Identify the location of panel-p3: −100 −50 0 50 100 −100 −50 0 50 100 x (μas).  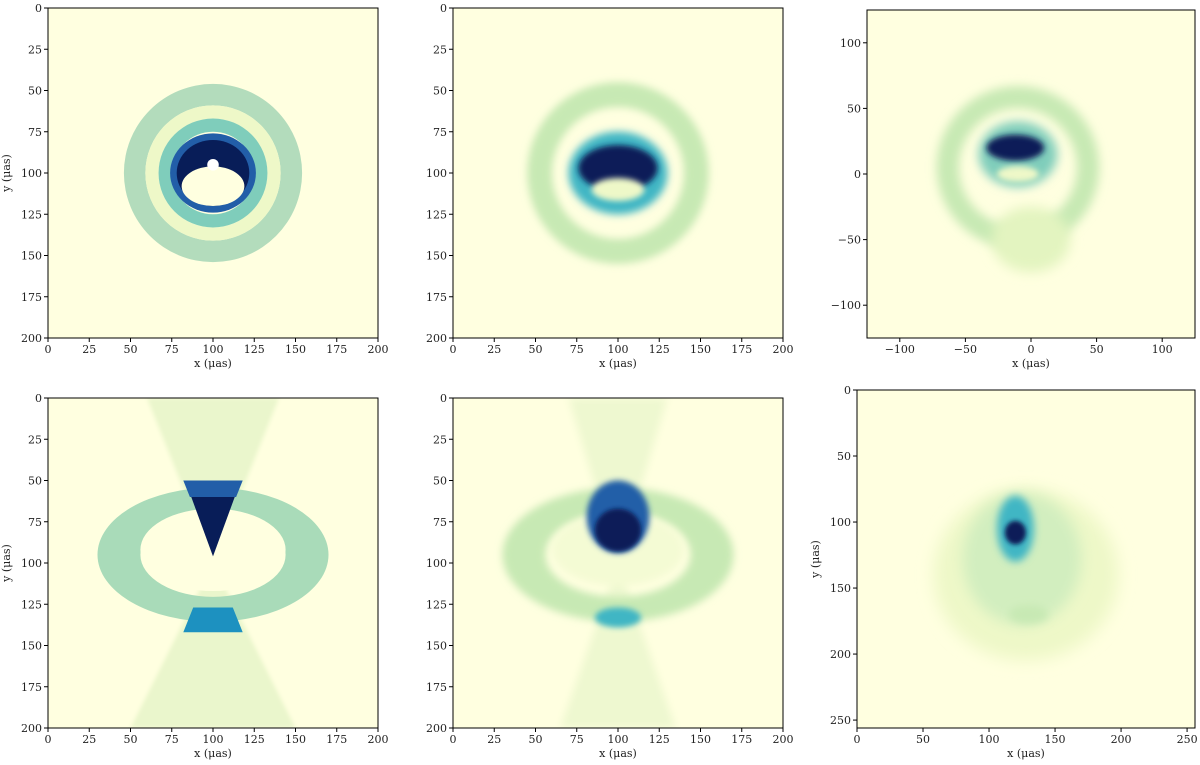
(1013, 189).